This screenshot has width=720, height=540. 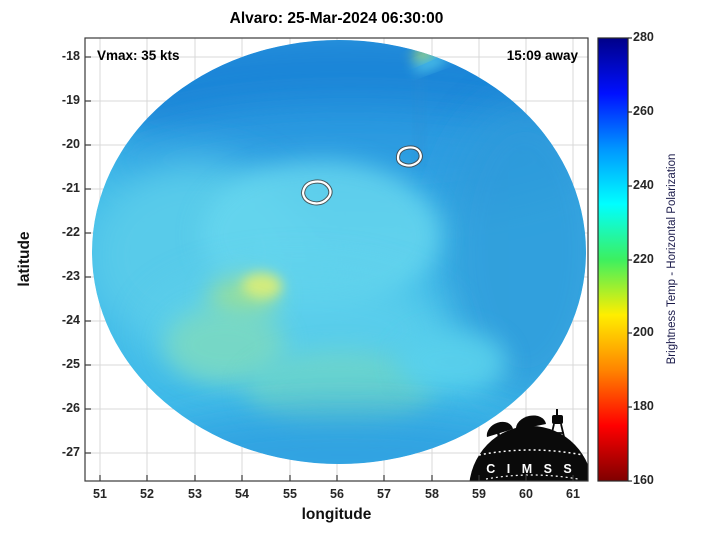 I want to click on y-tick: -21, so click(x=70, y=188).